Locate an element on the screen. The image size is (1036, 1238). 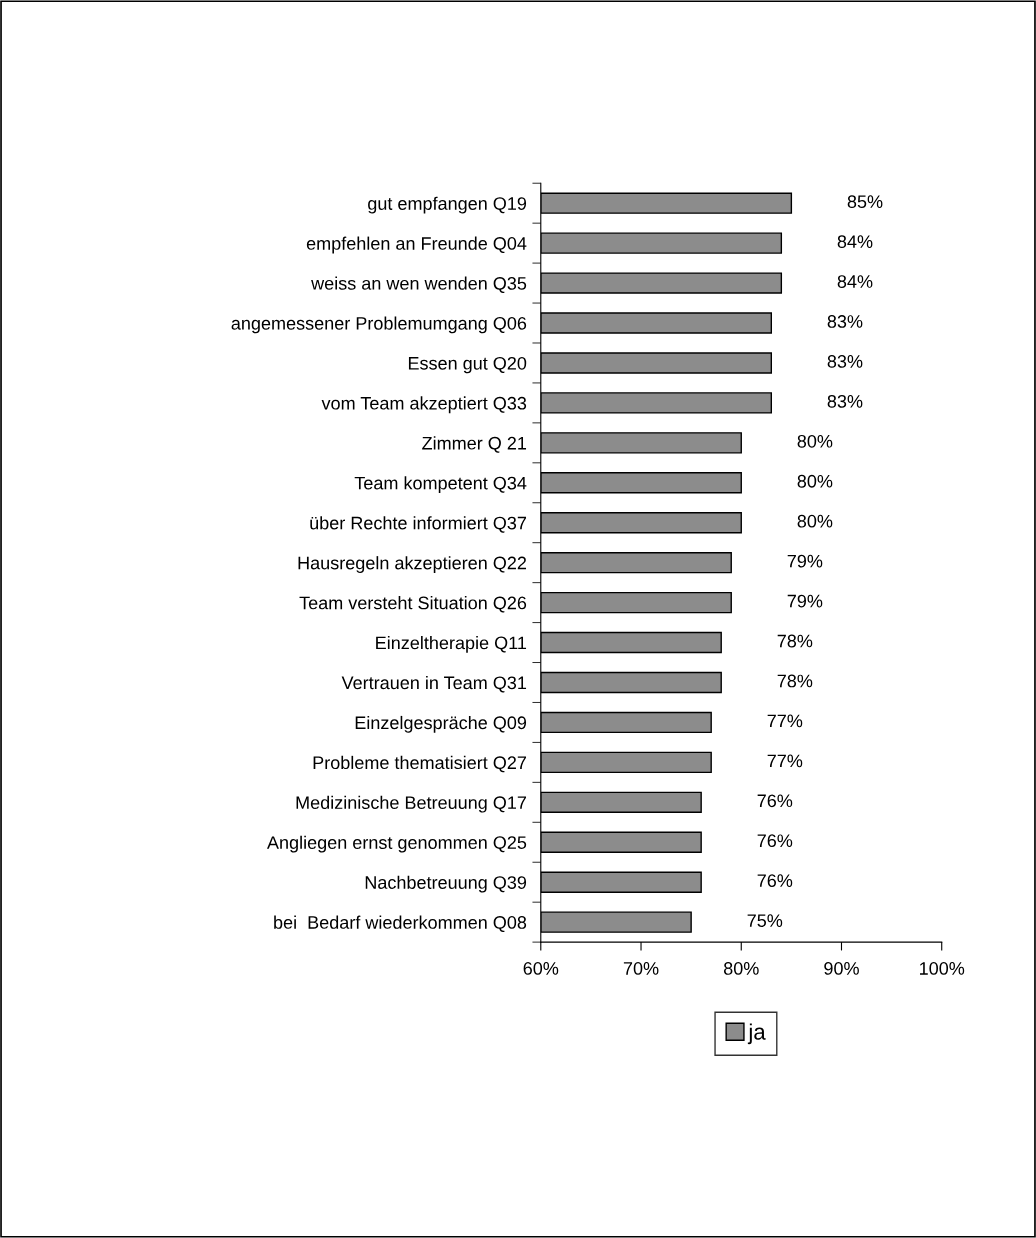
y-tick-label: Vertrauen in Team Q31 is located at coordinates (434, 684).